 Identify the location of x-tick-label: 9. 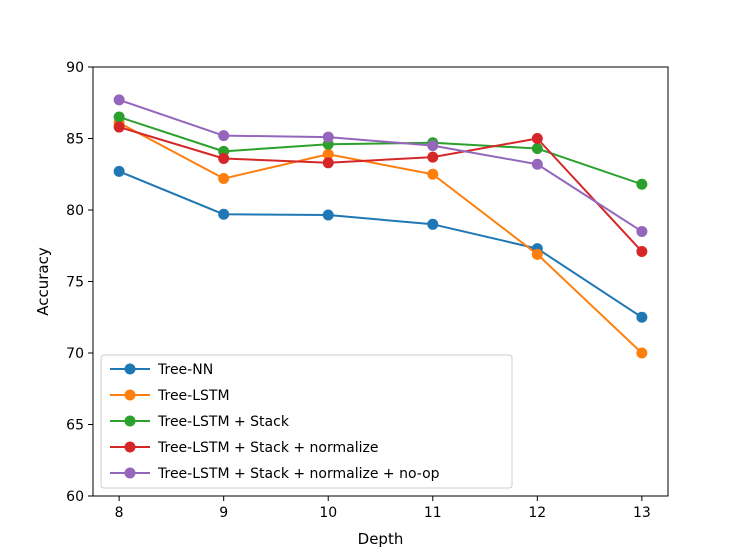
(223, 513).